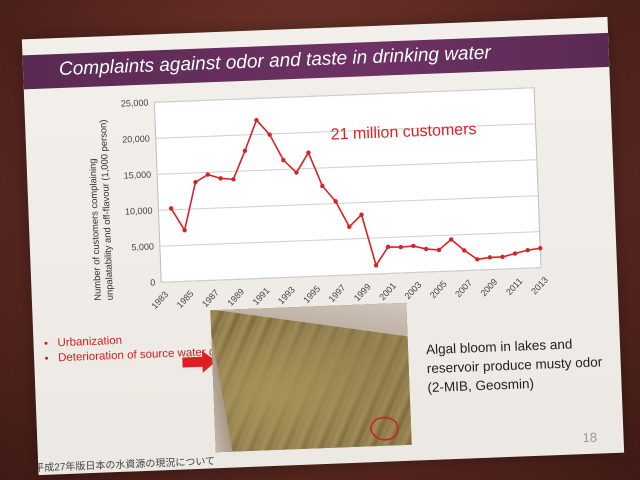  Describe the element at coordinates (94, 229) in the screenshot. I see `y-axis-label-line-1: Number of customers complaining` at that location.